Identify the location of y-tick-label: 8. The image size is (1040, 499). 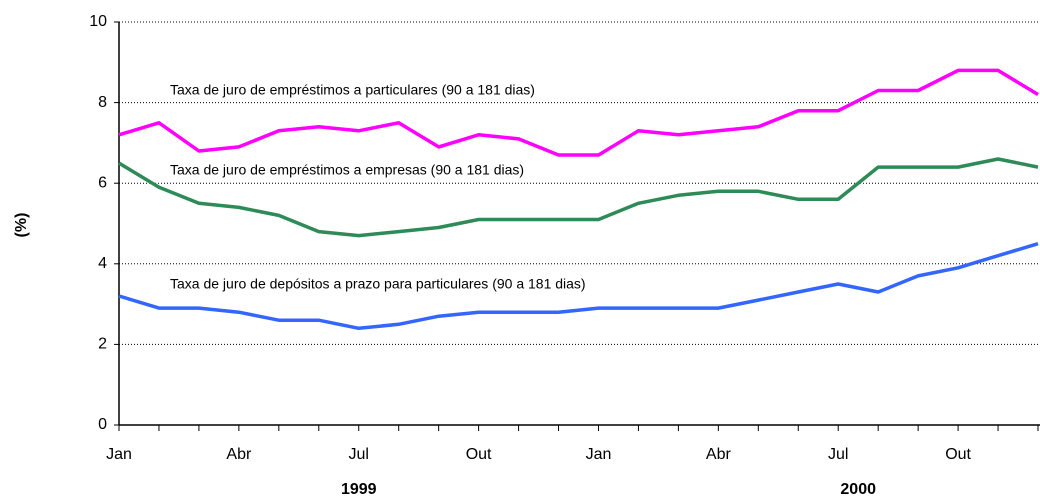
(102, 102).